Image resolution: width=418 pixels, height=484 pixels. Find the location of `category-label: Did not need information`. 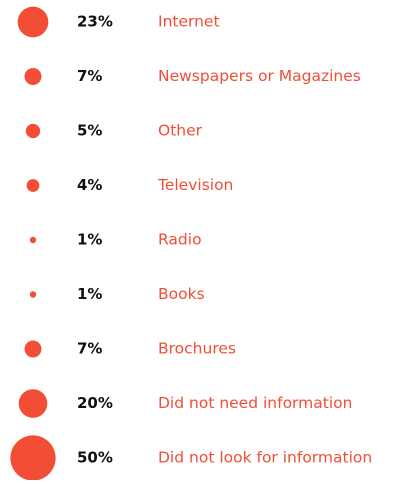

category-label: Did not need information is located at coordinates (255, 403).